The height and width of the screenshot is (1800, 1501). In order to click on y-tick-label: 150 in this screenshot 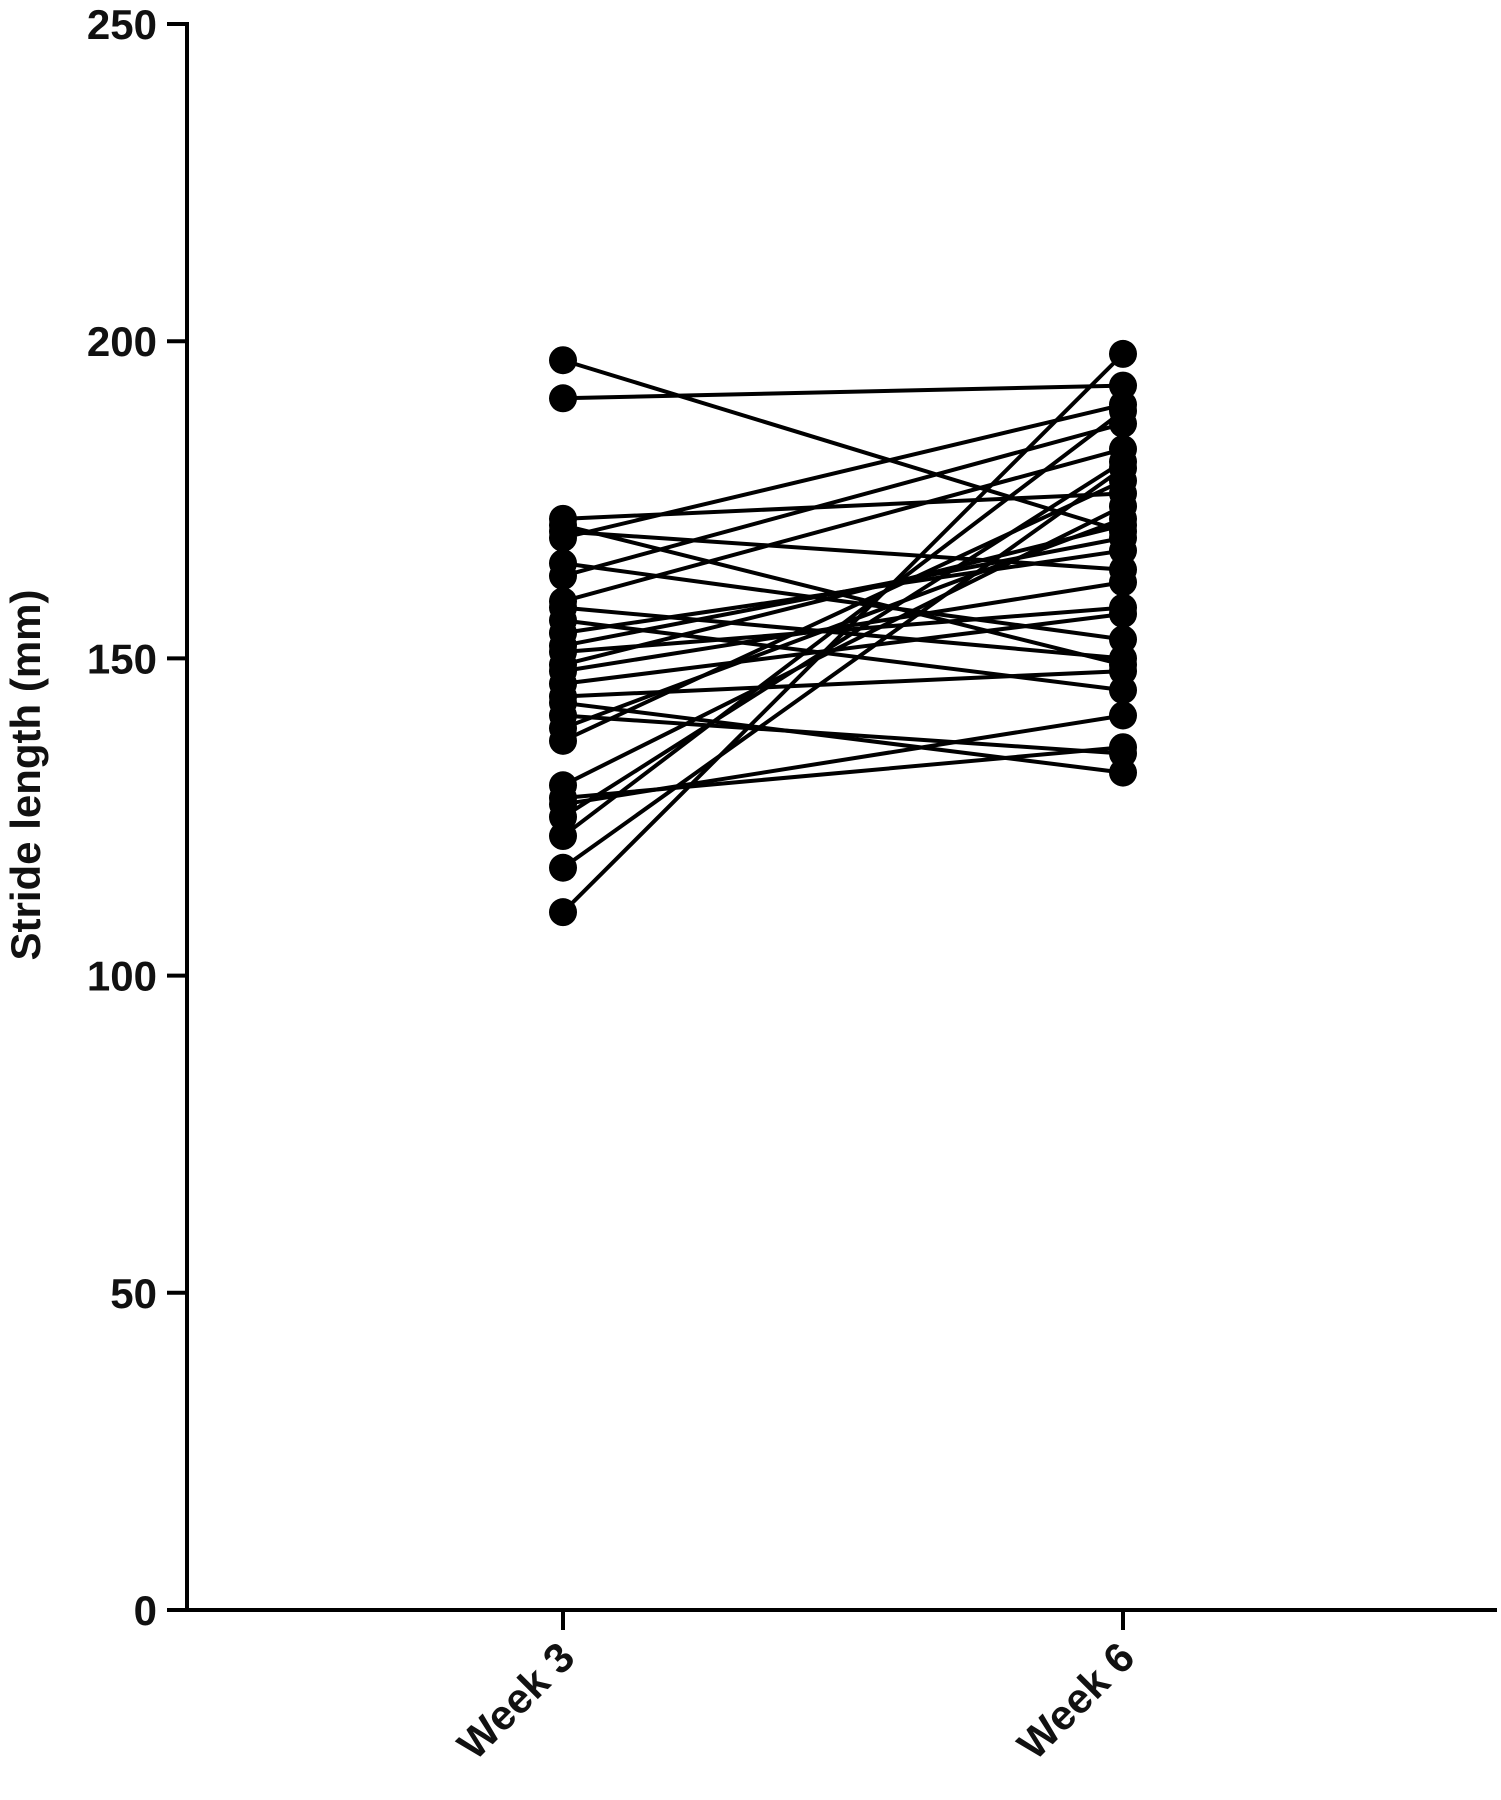, I will do `click(122, 658)`.